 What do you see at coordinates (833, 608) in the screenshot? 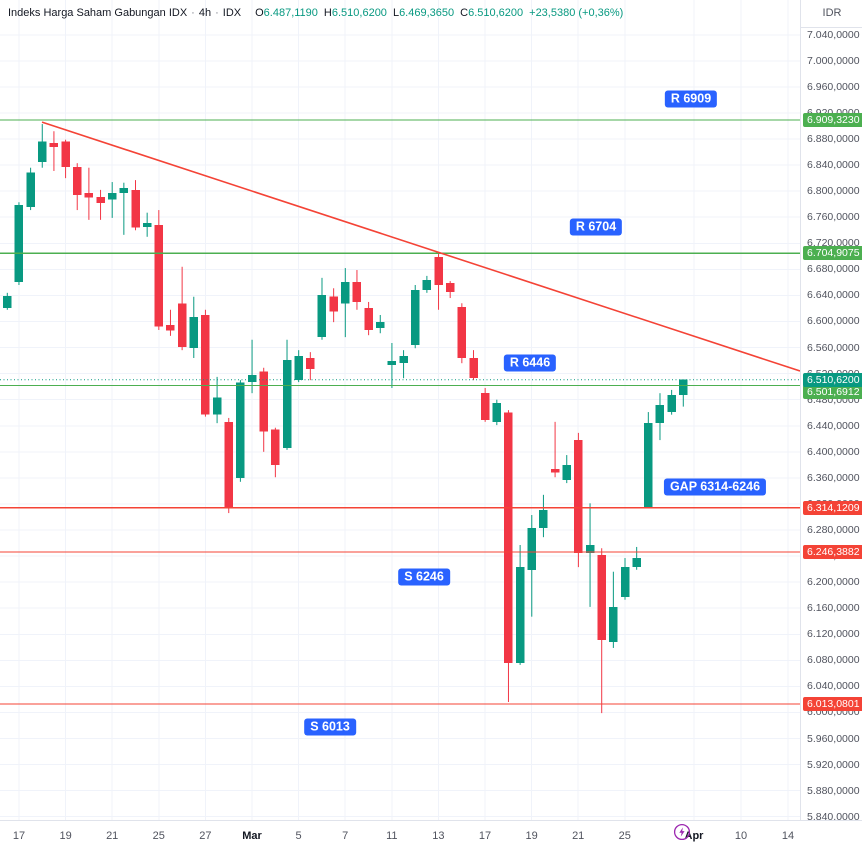
I see `price-tick-label: 6.160,0000` at bounding box center [833, 608].